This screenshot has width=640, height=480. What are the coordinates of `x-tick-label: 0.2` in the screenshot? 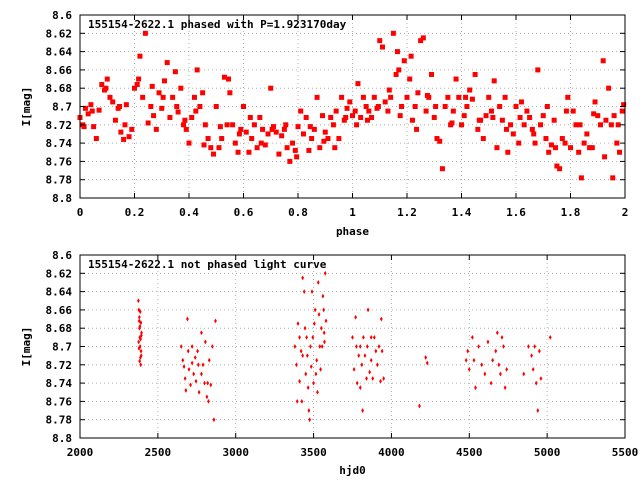 It's located at (135, 212).